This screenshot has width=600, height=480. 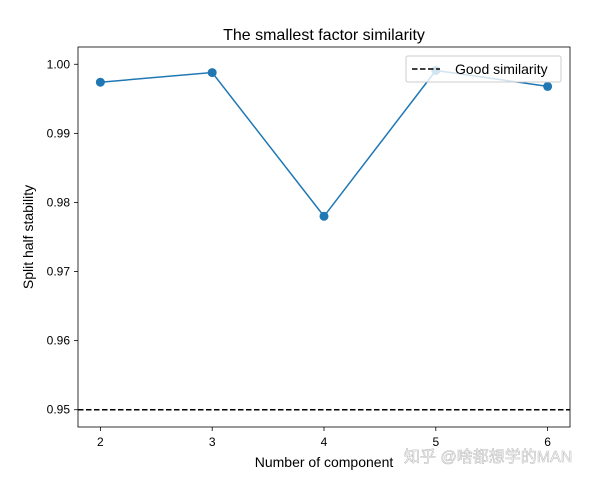 What do you see at coordinates (324, 462) in the screenshot?
I see `x-axis-label: Number of component` at bounding box center [324, 462].